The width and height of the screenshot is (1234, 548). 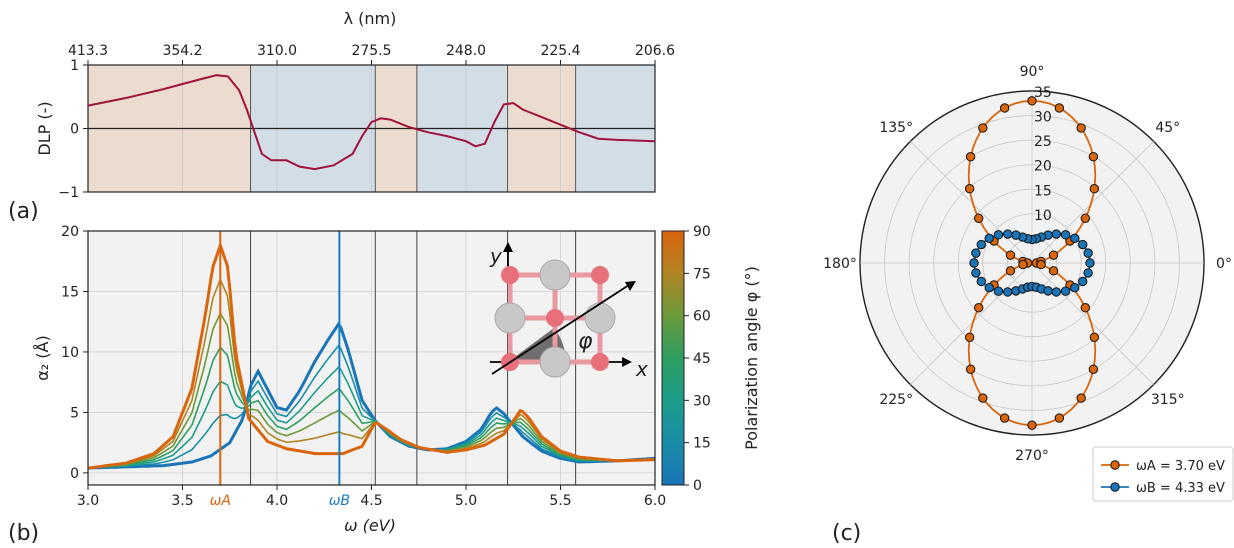 I want to click on colorbar-tick-label: 75, so click(x=702, y=274).